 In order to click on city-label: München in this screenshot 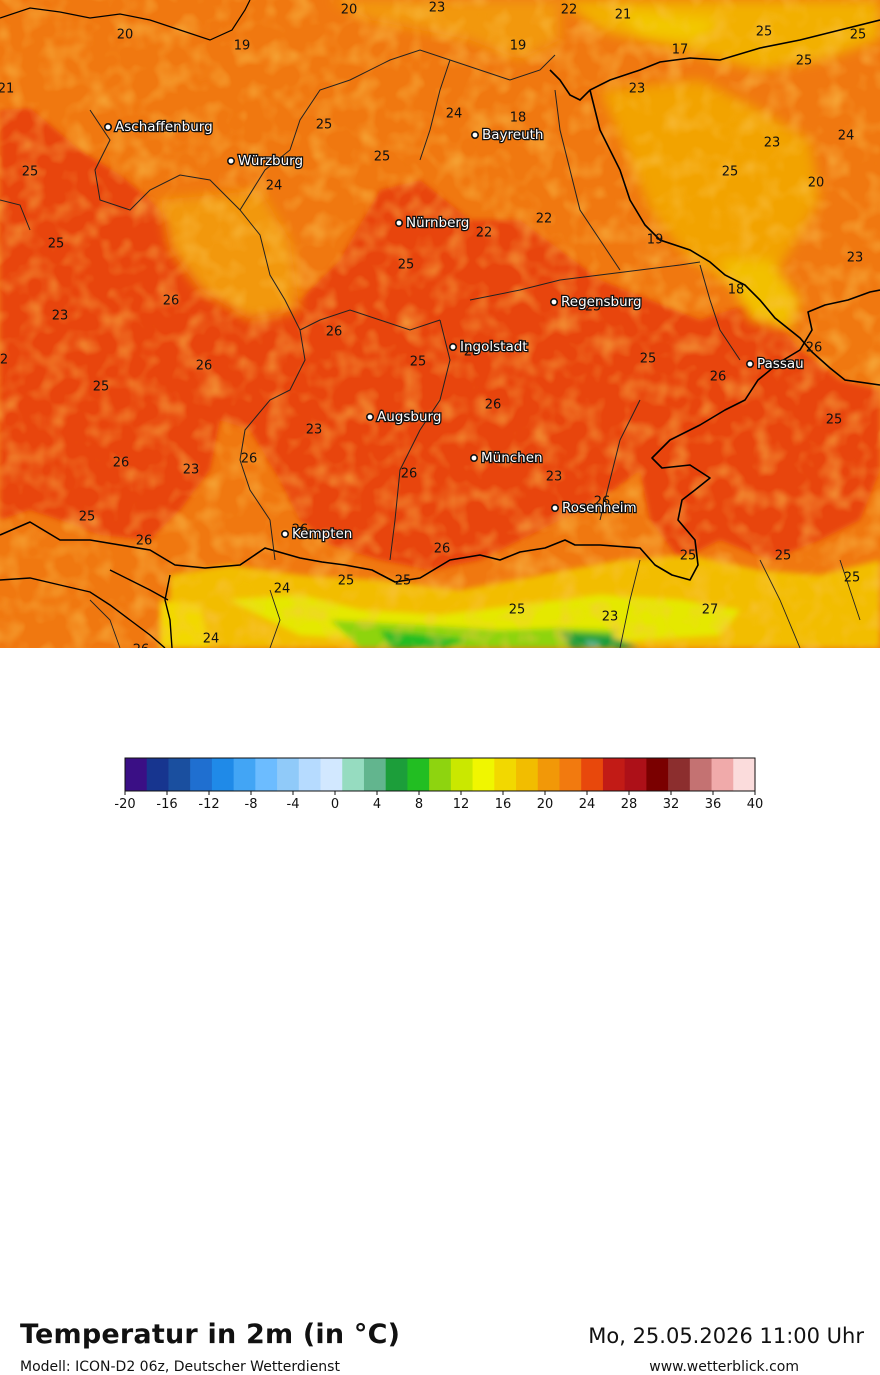, I will do `click(512, 458)`.